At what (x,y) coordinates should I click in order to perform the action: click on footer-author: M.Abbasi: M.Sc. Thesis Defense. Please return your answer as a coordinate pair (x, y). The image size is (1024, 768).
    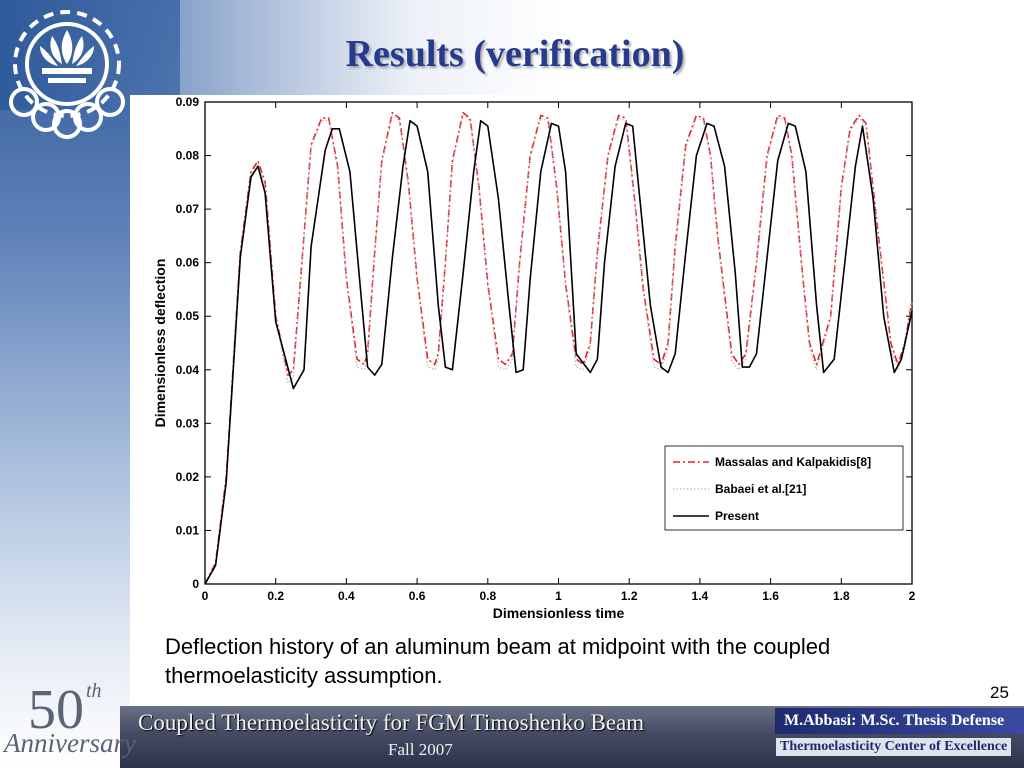
    Looking at the image, I should click on (894, 720).